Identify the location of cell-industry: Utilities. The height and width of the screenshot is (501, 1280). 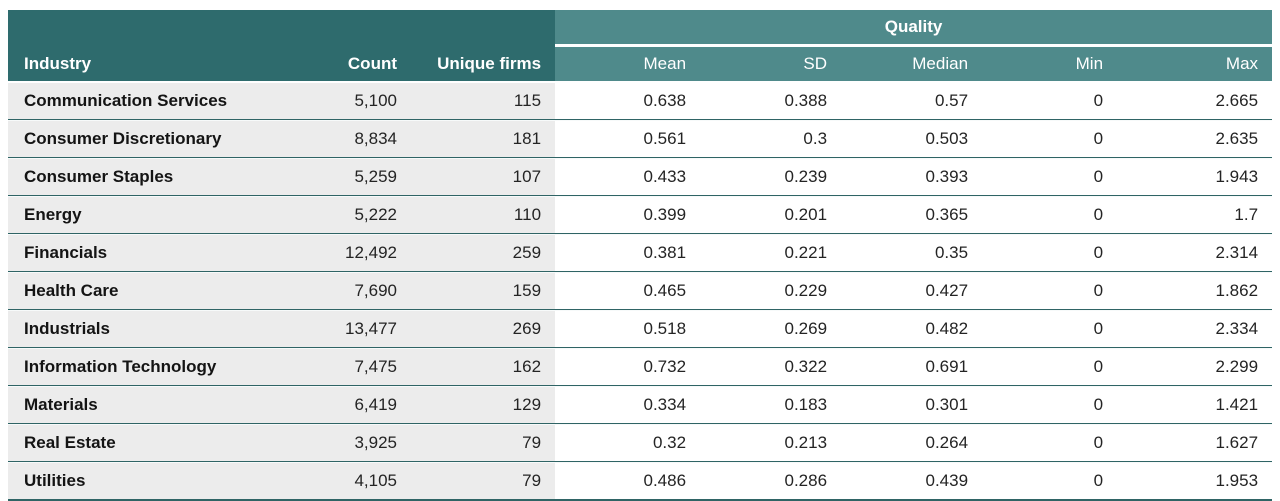
(159, 481).